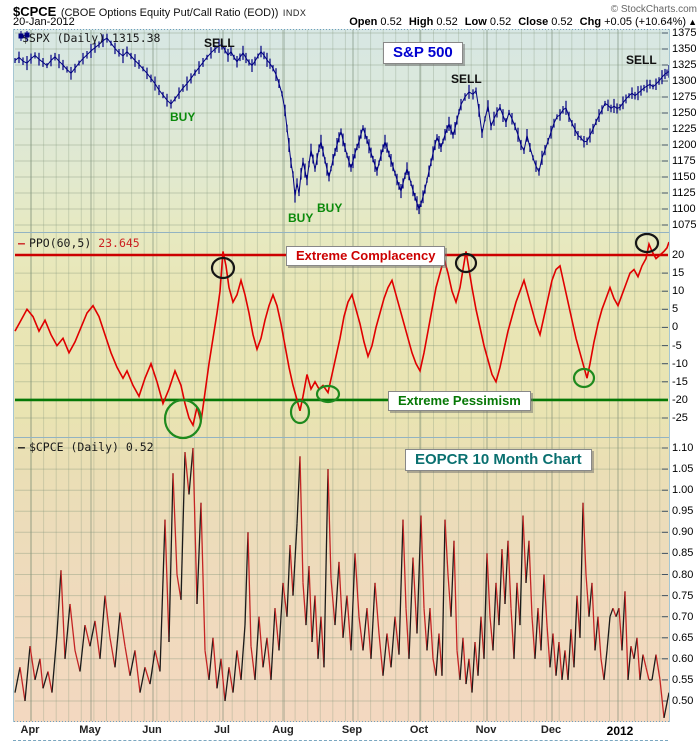 This screenshot has width=700, height=748. What do you see at coordinates (590, 22) in the screenshot?
I see `quote-label: Chg` at bounding box center [590, 22].